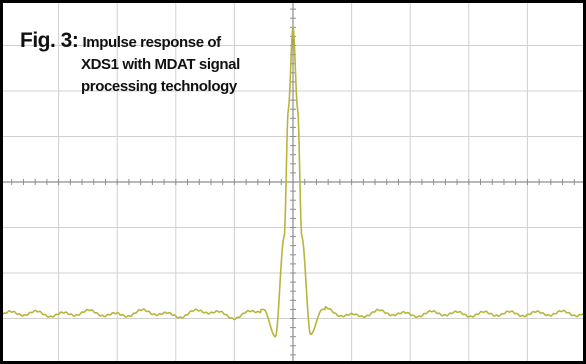  What do you see at coordinates (159, 86) in the screenshot?
I see `caption-line-3: processing technology` at bounding box center [159, 86].